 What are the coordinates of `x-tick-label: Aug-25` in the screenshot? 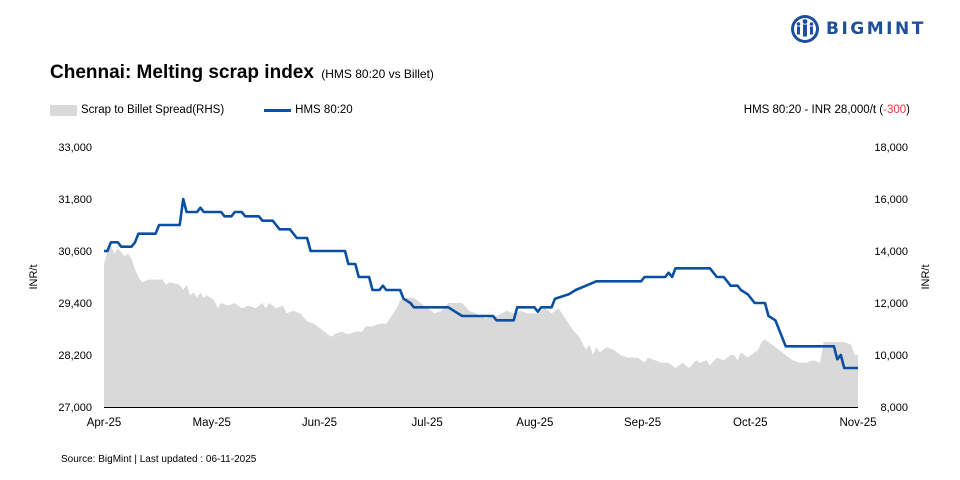 It's located at (534, 423).